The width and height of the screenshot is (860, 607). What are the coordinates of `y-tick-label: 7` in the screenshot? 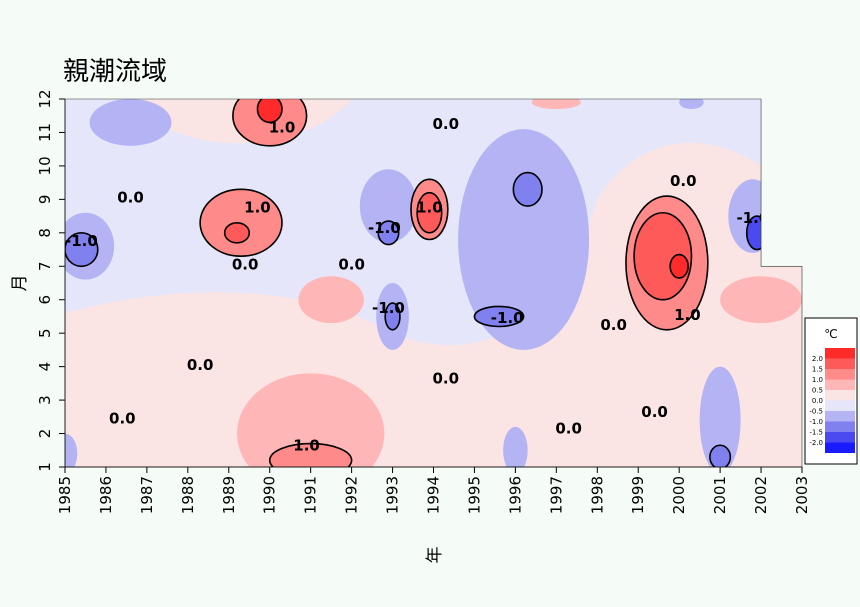 It's located at (45, 266).